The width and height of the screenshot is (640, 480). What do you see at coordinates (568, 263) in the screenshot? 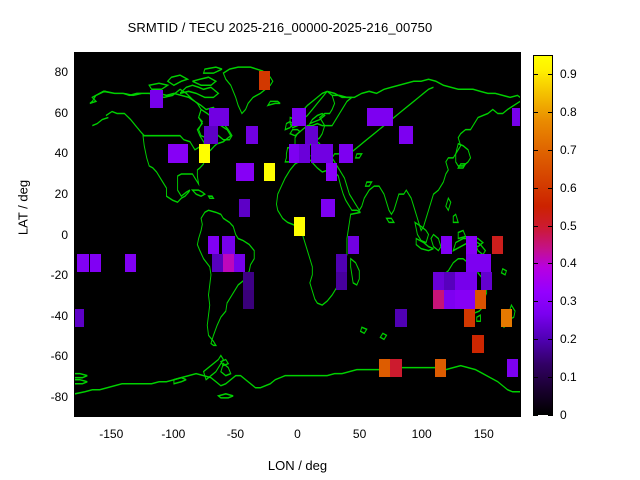
I see `colorbar-tick-label: 0.4` at bounding box center [568, 263].